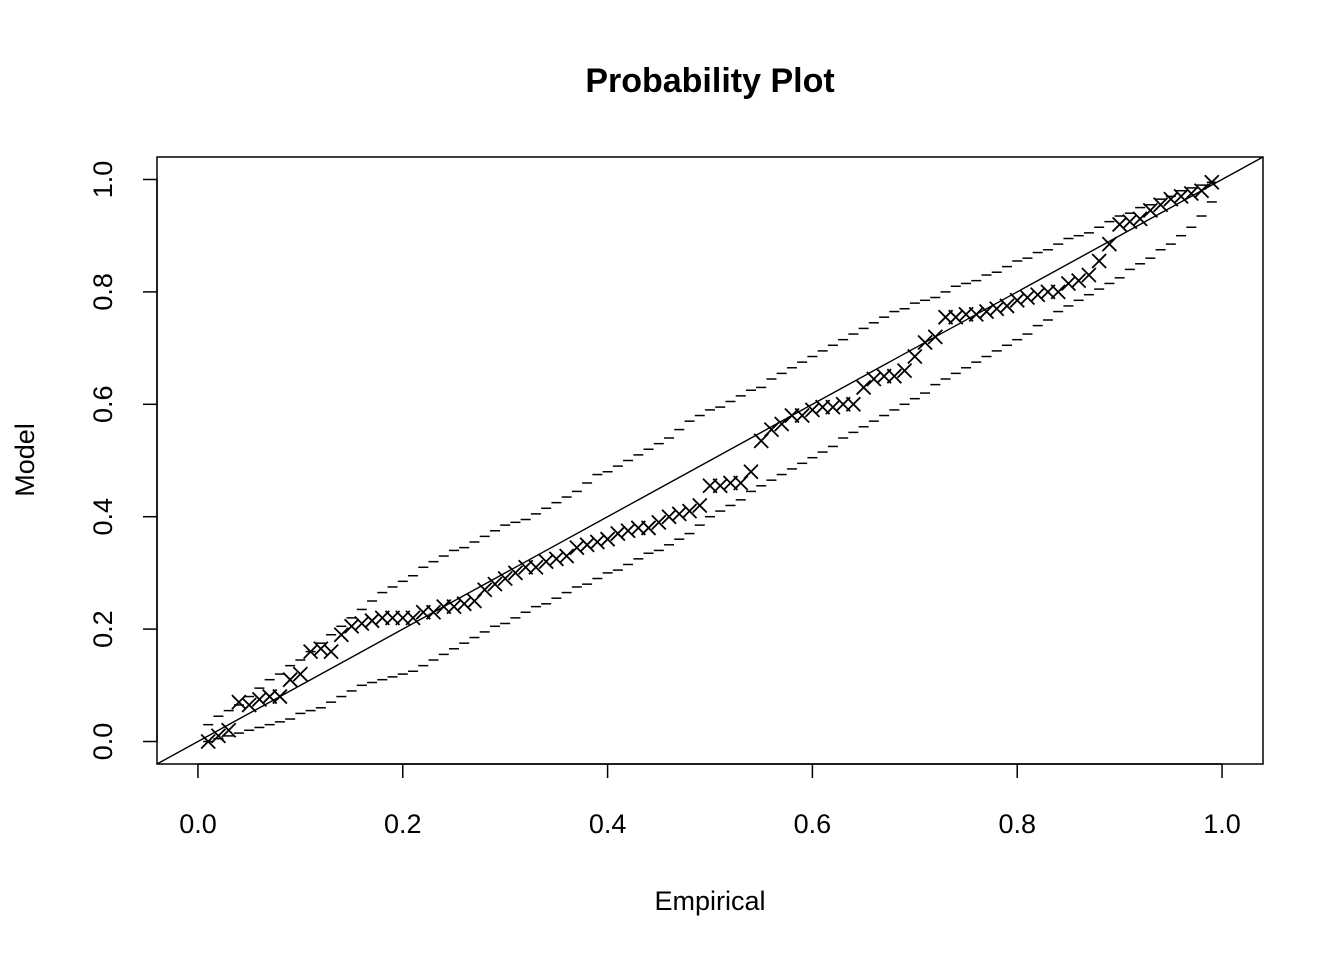  I want to click on y-tick-label: 1.0, so click(103, 180).